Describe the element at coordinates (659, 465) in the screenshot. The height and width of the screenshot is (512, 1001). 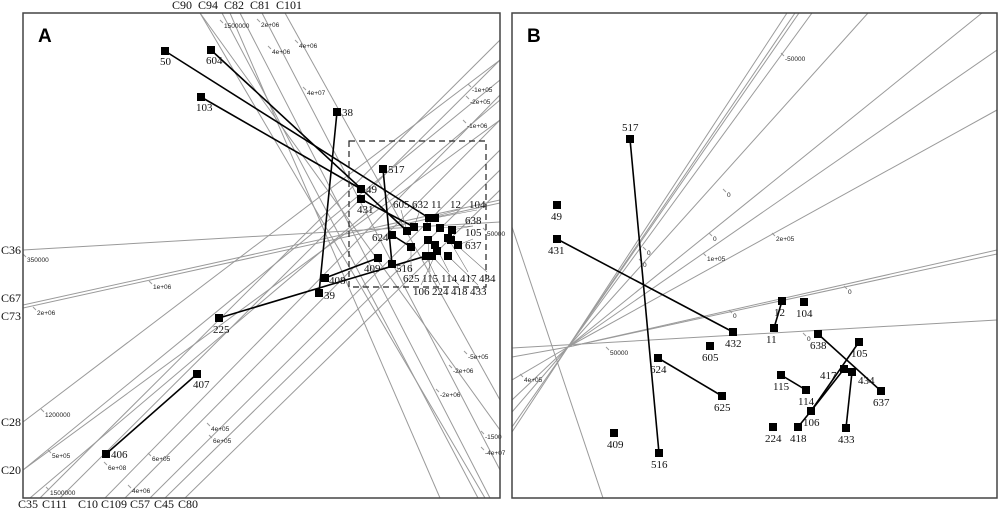
I see `data-point-label: 516` at that location.